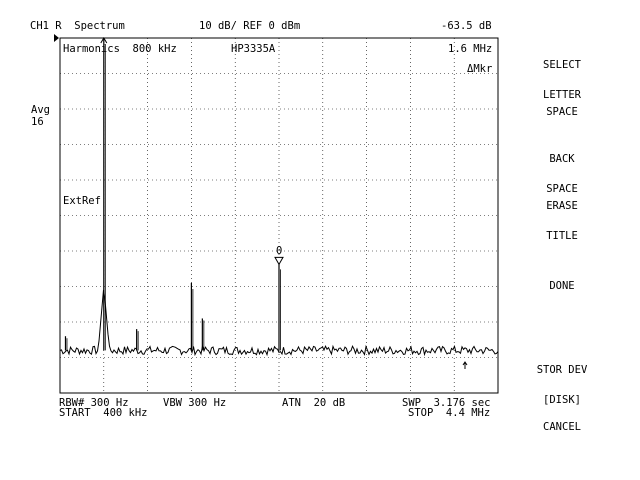  I want to click on delta-marker-triangle, so click(279, 261).